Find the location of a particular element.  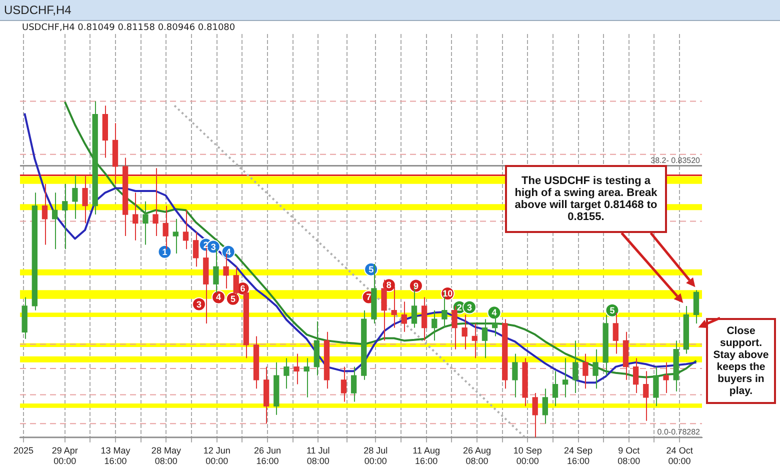

x-tick-label: 11 Jul 08:00 is located at coordinates (318, 455).